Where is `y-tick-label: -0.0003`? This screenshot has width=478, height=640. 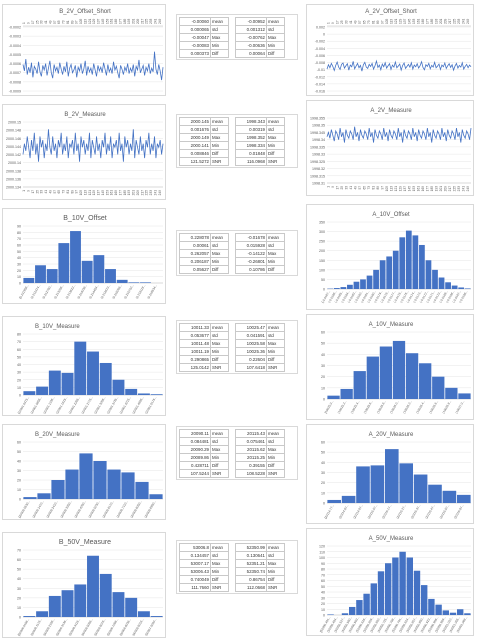
y-tick-label: -0.0003 is located at coordinates (15, 37).